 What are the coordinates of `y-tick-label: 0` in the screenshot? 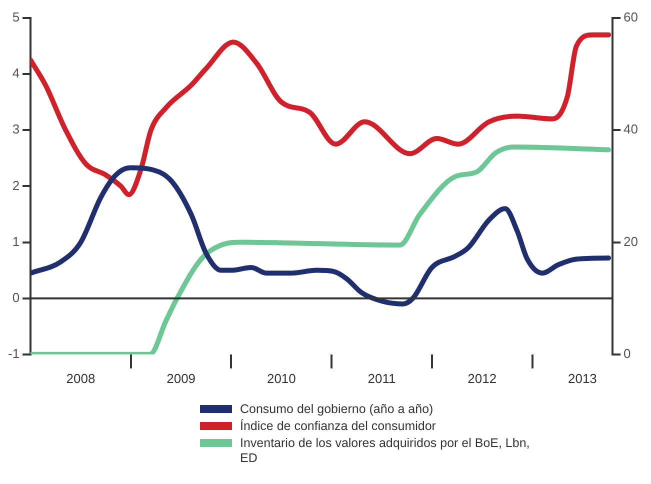 It's located at (16, 297).